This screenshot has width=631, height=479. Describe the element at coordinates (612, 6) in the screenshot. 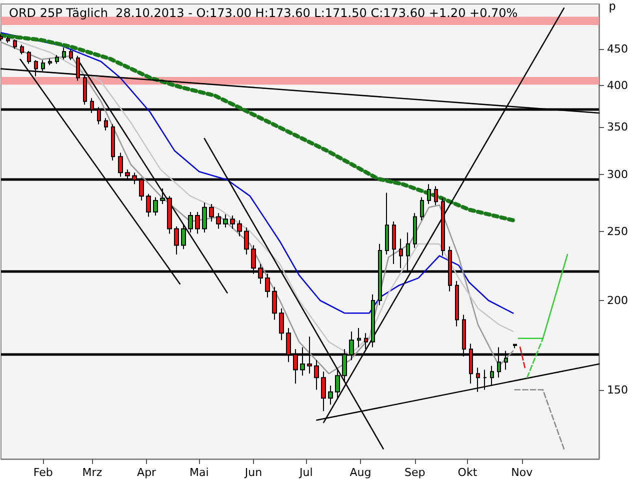

I see `y-axis-title: p` at that location.